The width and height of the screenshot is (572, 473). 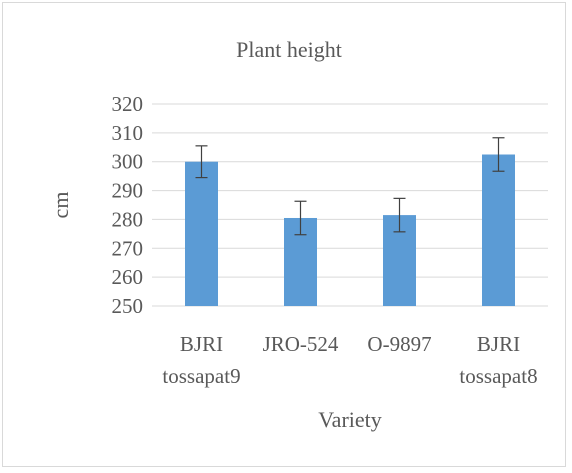 I want to click on y-tick-label: 320, so click(x=128, y=104).